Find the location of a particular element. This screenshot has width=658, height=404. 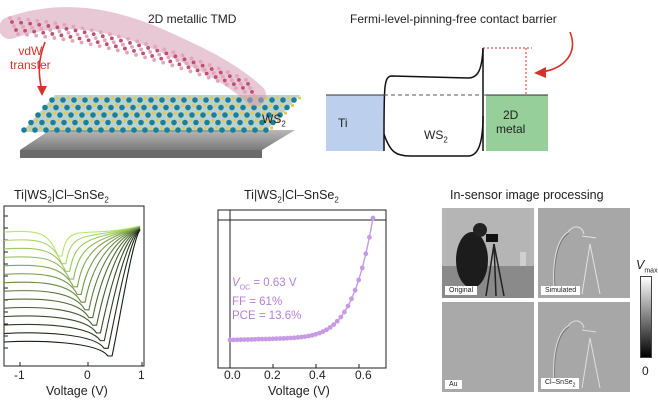

jv-curve is located at coordinates (72, 269).